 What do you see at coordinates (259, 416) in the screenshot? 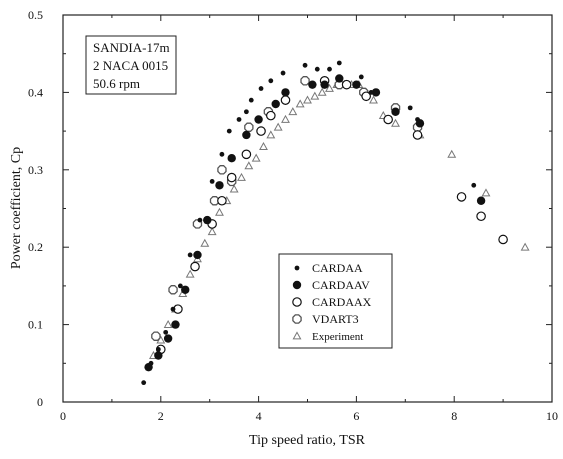
I see `x-tick-label: 4` at bounding box center [259, 416].